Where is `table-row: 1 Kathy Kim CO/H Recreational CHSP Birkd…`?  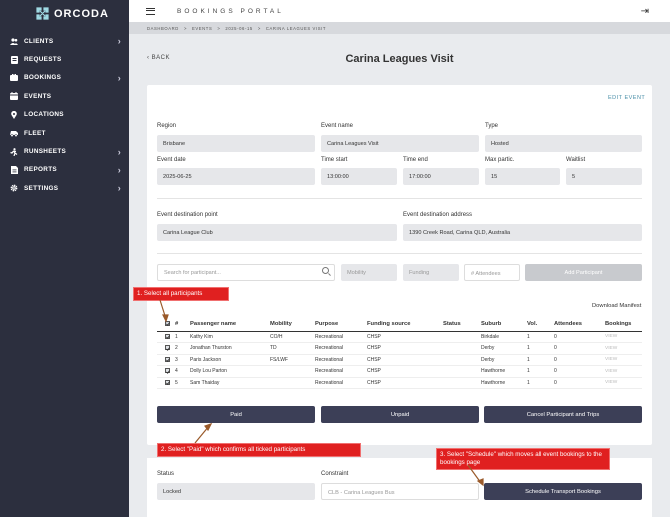 table-row: 1 Kathy Kim CO/H Recreational CHSP Birkd… is located at coordinates (399, 337).